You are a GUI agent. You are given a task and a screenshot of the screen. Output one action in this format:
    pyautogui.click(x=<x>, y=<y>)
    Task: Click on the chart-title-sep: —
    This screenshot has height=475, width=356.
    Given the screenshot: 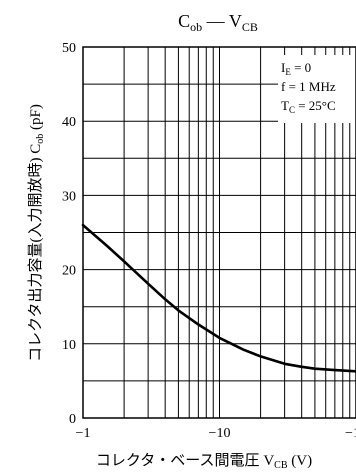 What is the action you would take?
    pyautogui.click(x=215, y=21)
    